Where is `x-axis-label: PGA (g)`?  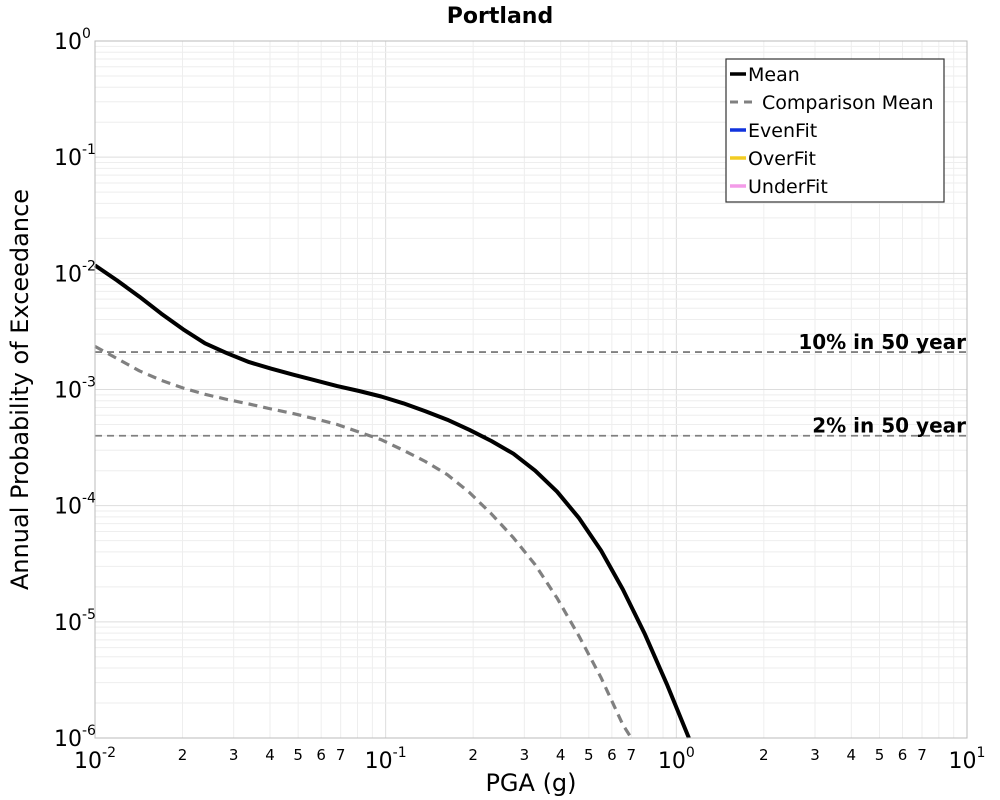
x-axis-label: PGA (g) is located at coordinates (530, 783).